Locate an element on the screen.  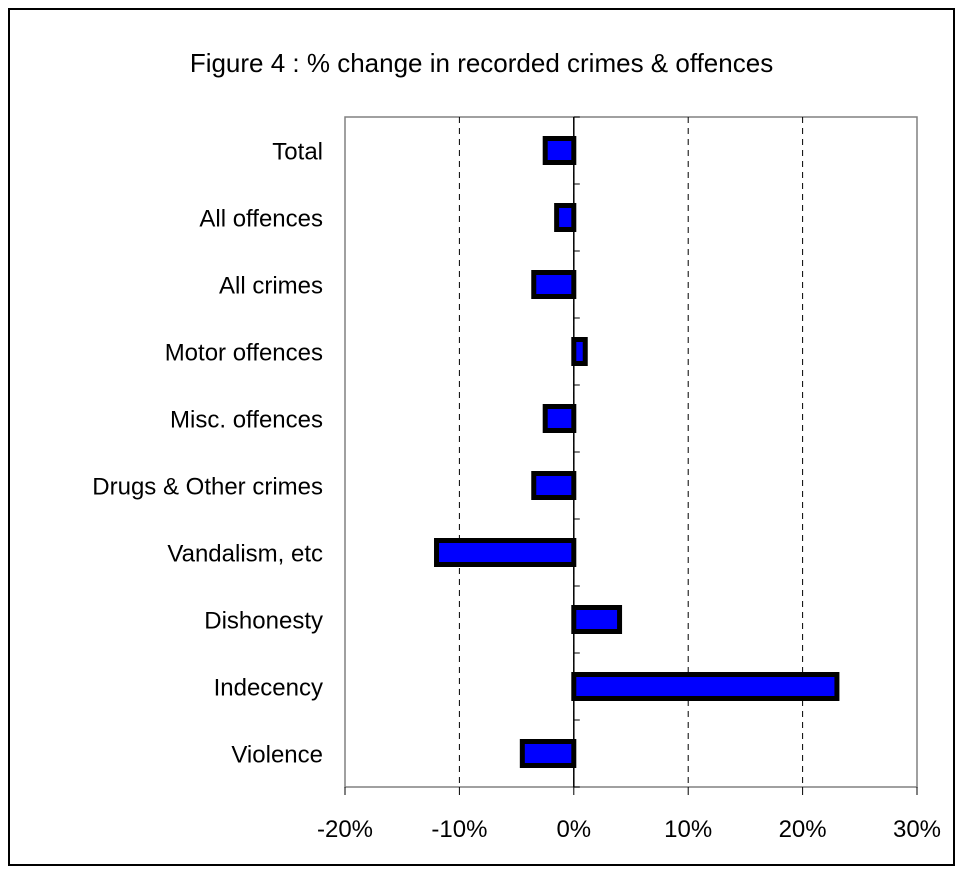
x-tick-label: 20% is located at coordinates (803, 829).